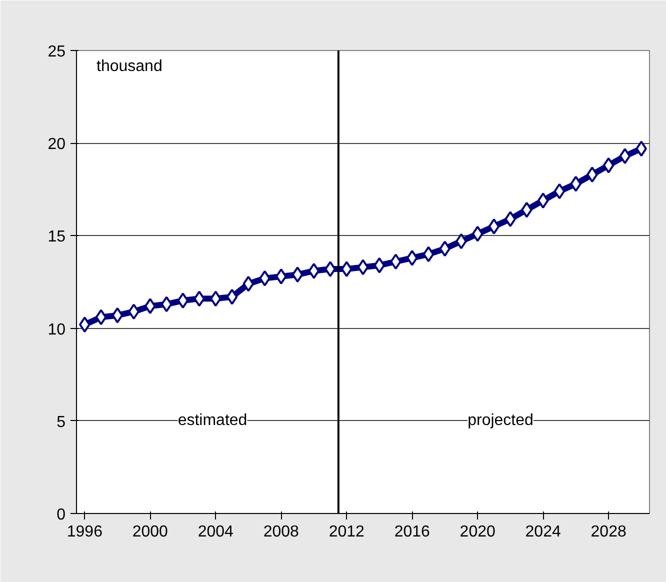 This screenshot has height=582, width=666. Describe the element at coordinates (61, 422) in the screenshot. I see `y-tick-label: 5` at that location.